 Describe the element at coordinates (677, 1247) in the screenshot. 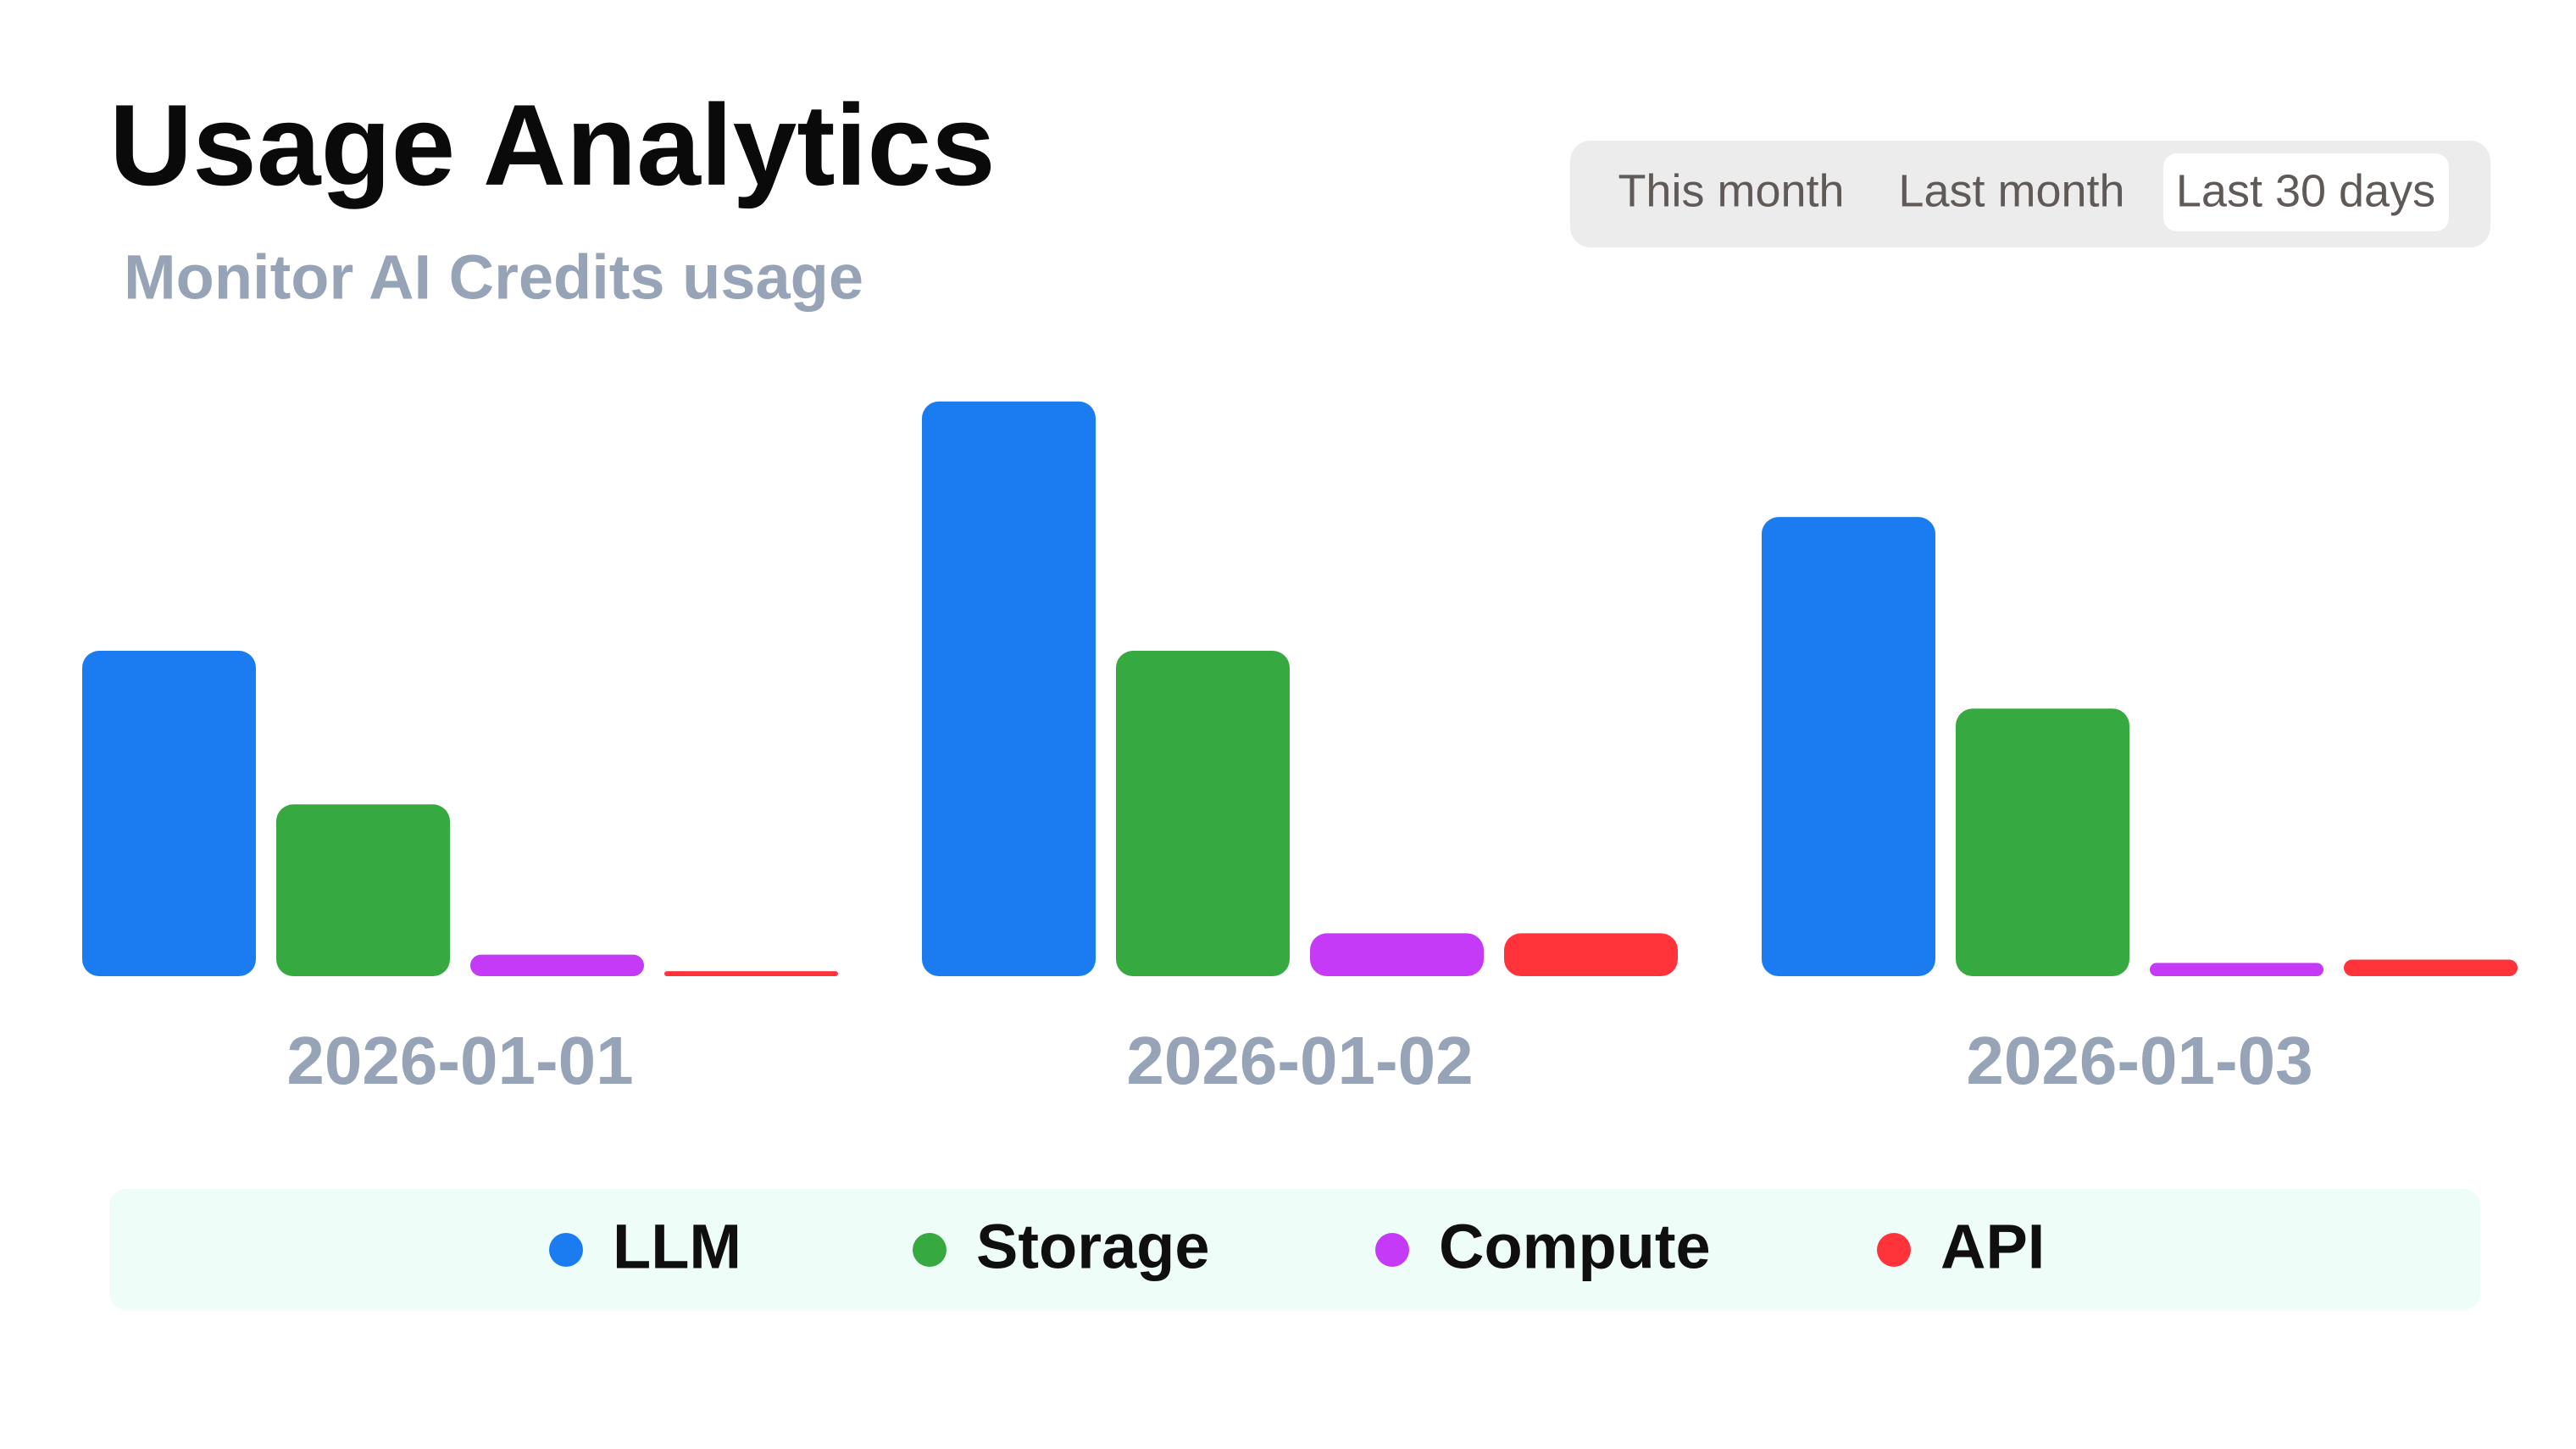

I see `legend-label: LLM` at that location.